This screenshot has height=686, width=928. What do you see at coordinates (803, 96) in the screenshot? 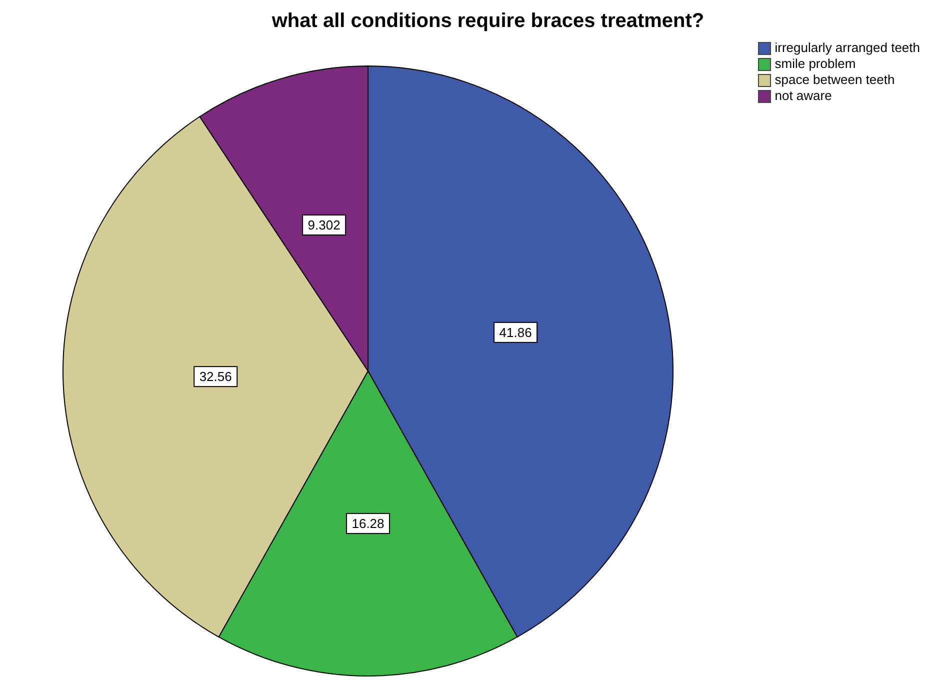
I see `legend-label: not aware` at bounding box center [803, 96].